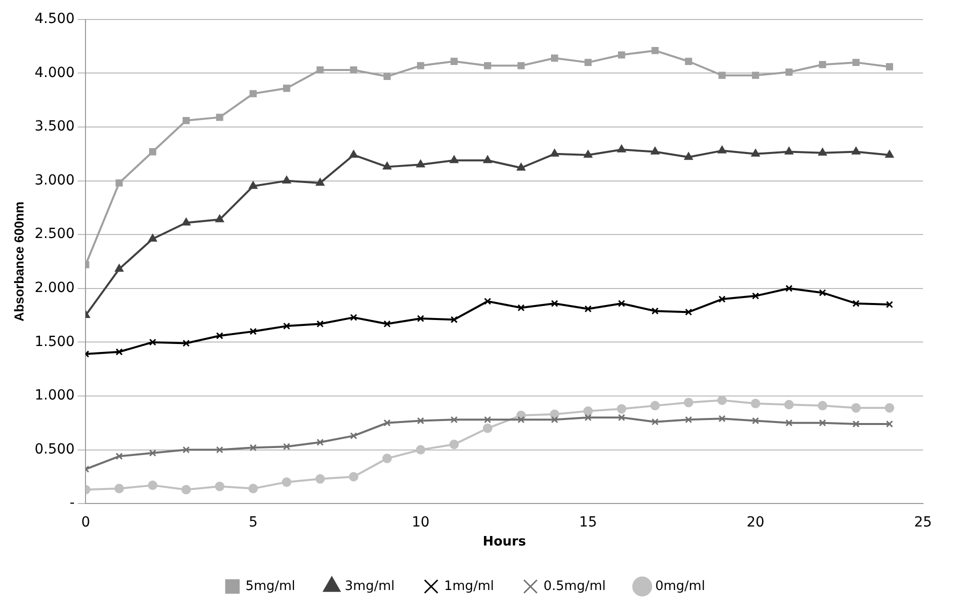 This screenshot has height=613, width=955. What do you see at coordinates (253, 522) in the screenshot?
I see `x-tick-label: 5` at bounding box center [253, 522].